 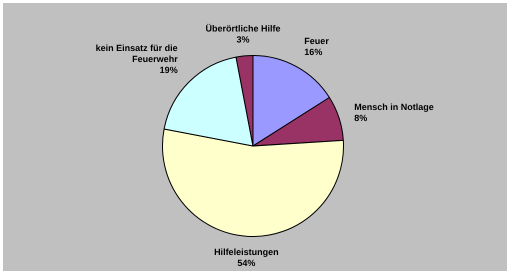 What do you see at coordinates (243, 39) in the screenshot?
I see `data-label: 3%` at bounding box center [243, 39].